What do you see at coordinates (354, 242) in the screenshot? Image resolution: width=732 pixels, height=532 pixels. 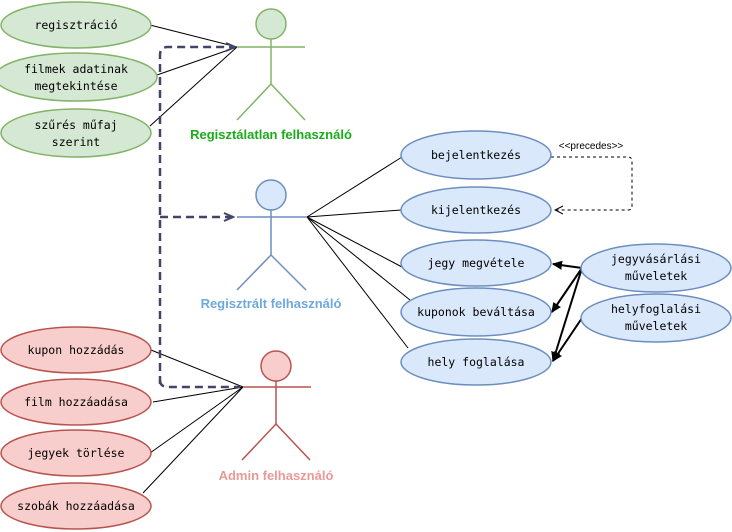 I see `assoc-buy-ticket` at bounding box center [354, 242].